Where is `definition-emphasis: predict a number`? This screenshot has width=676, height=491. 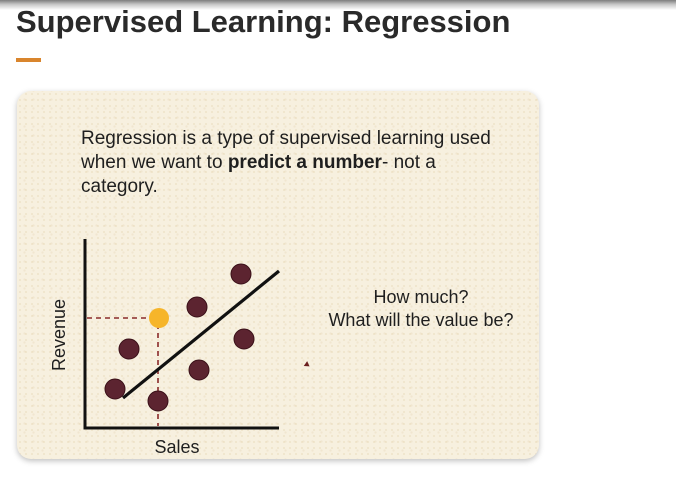 definition-emphasis: predict a number is located at coordinates (304, 162).